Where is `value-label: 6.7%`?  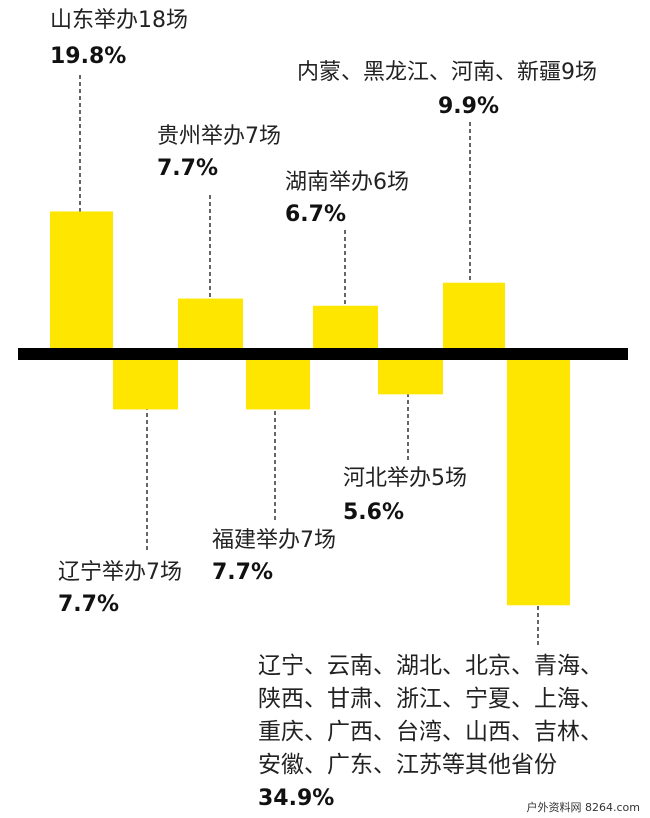 value-label: 6.7% is located at coordinates (316, 214).